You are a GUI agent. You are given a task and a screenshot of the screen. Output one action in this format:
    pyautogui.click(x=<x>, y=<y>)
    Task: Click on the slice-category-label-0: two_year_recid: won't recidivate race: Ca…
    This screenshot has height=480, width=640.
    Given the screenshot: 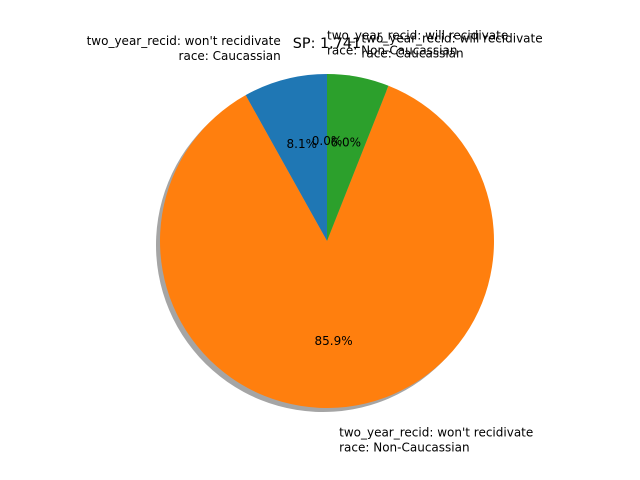 What is the action you would take?
    pyautogui.click(x=184, y=48)
    